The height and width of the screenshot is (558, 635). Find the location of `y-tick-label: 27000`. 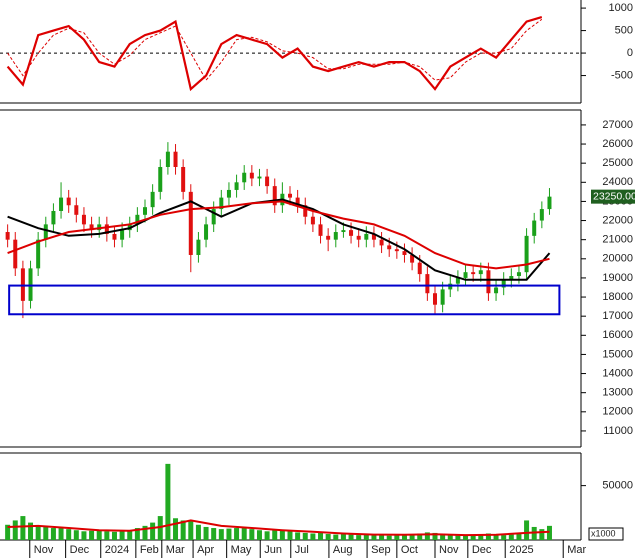

y-tick-label: 27000 is located at coordinates (617, 125).